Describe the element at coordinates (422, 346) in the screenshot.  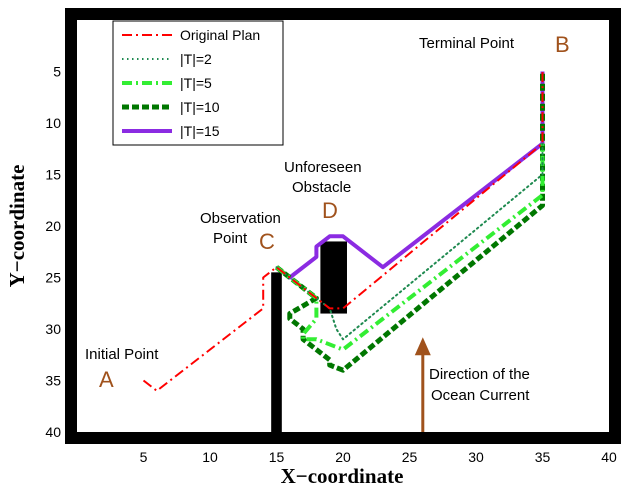
I see `ocean-current-arrow-head` at that location.